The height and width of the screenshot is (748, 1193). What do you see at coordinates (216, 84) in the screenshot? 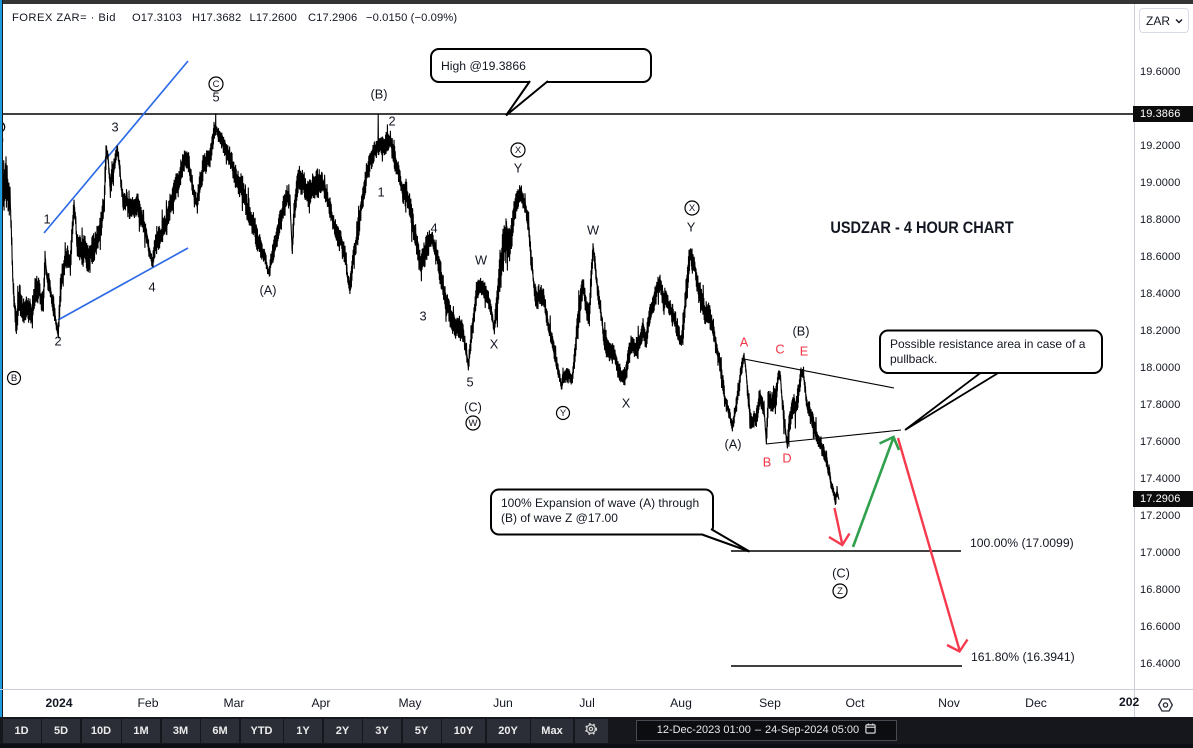
I see `svg-text: C` at bounding box center [216, 84].